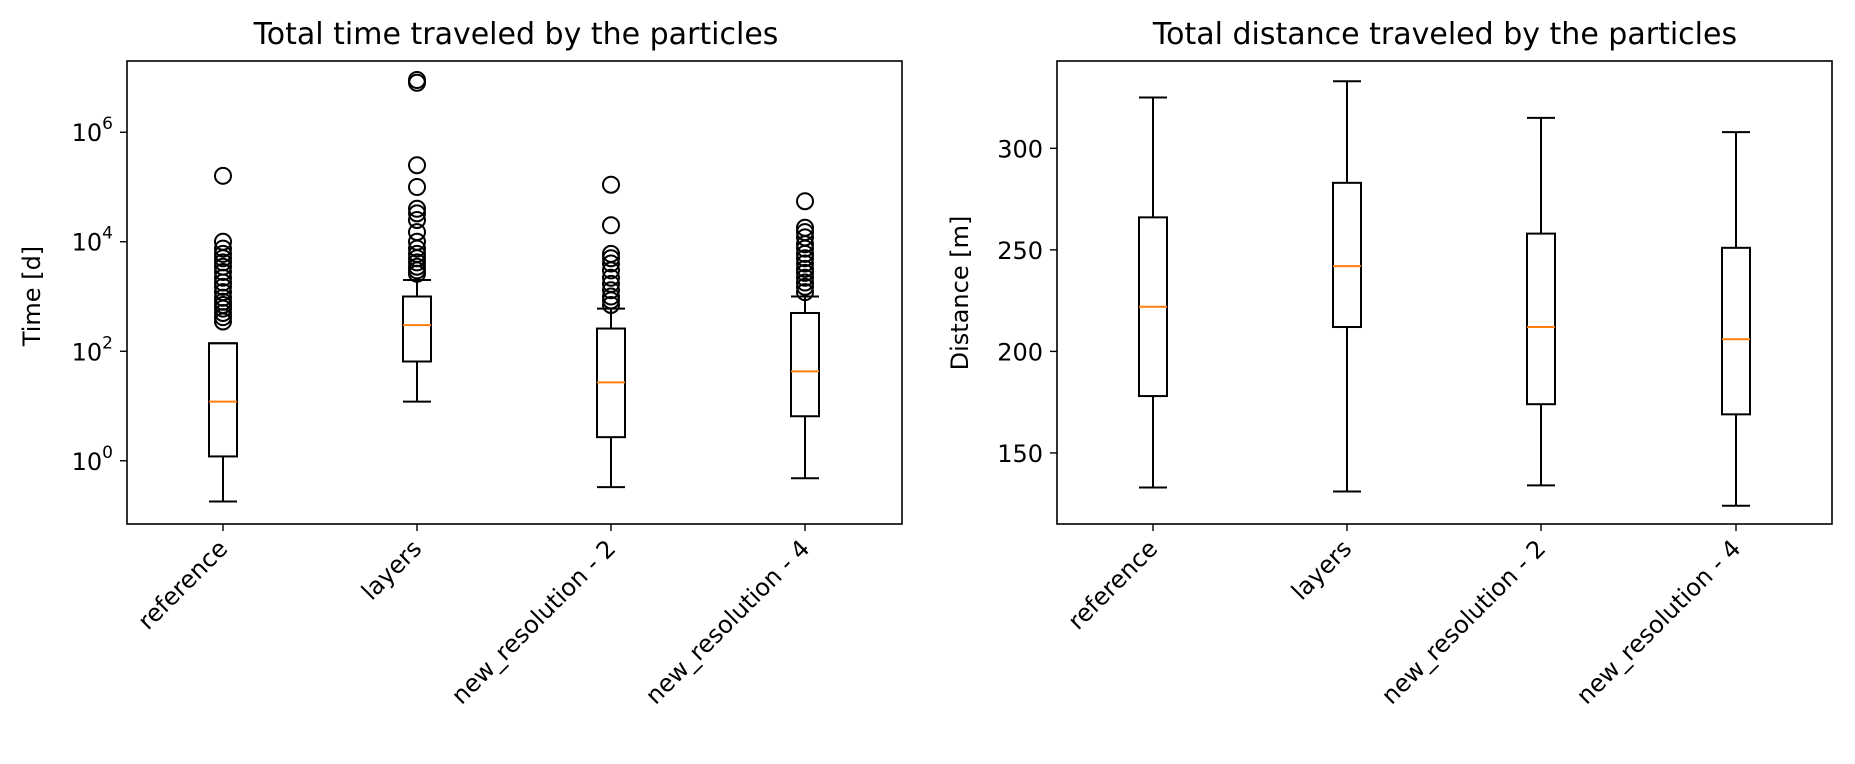 This screenshot has height=764, width=1855. I want to click on time-x-tick-label: new_resolution - 4, so click(727, 621).